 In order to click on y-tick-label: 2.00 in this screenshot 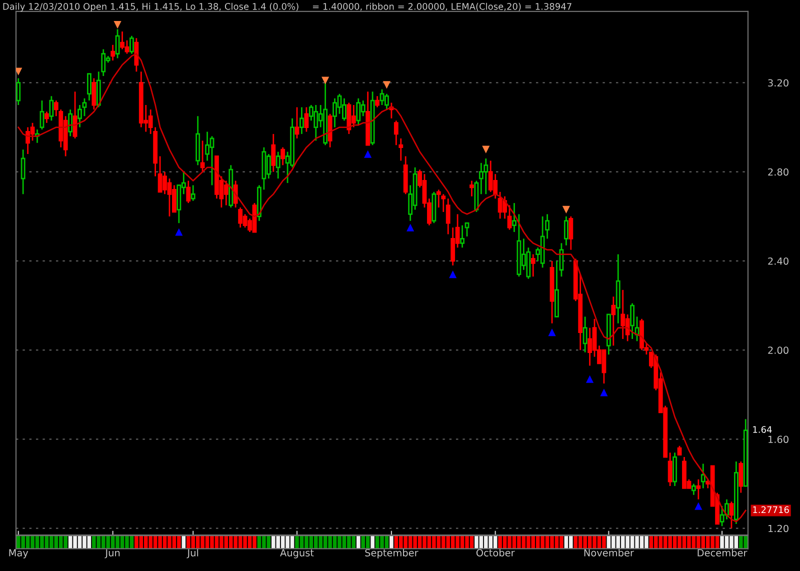, I will do `click(778, 350)`.